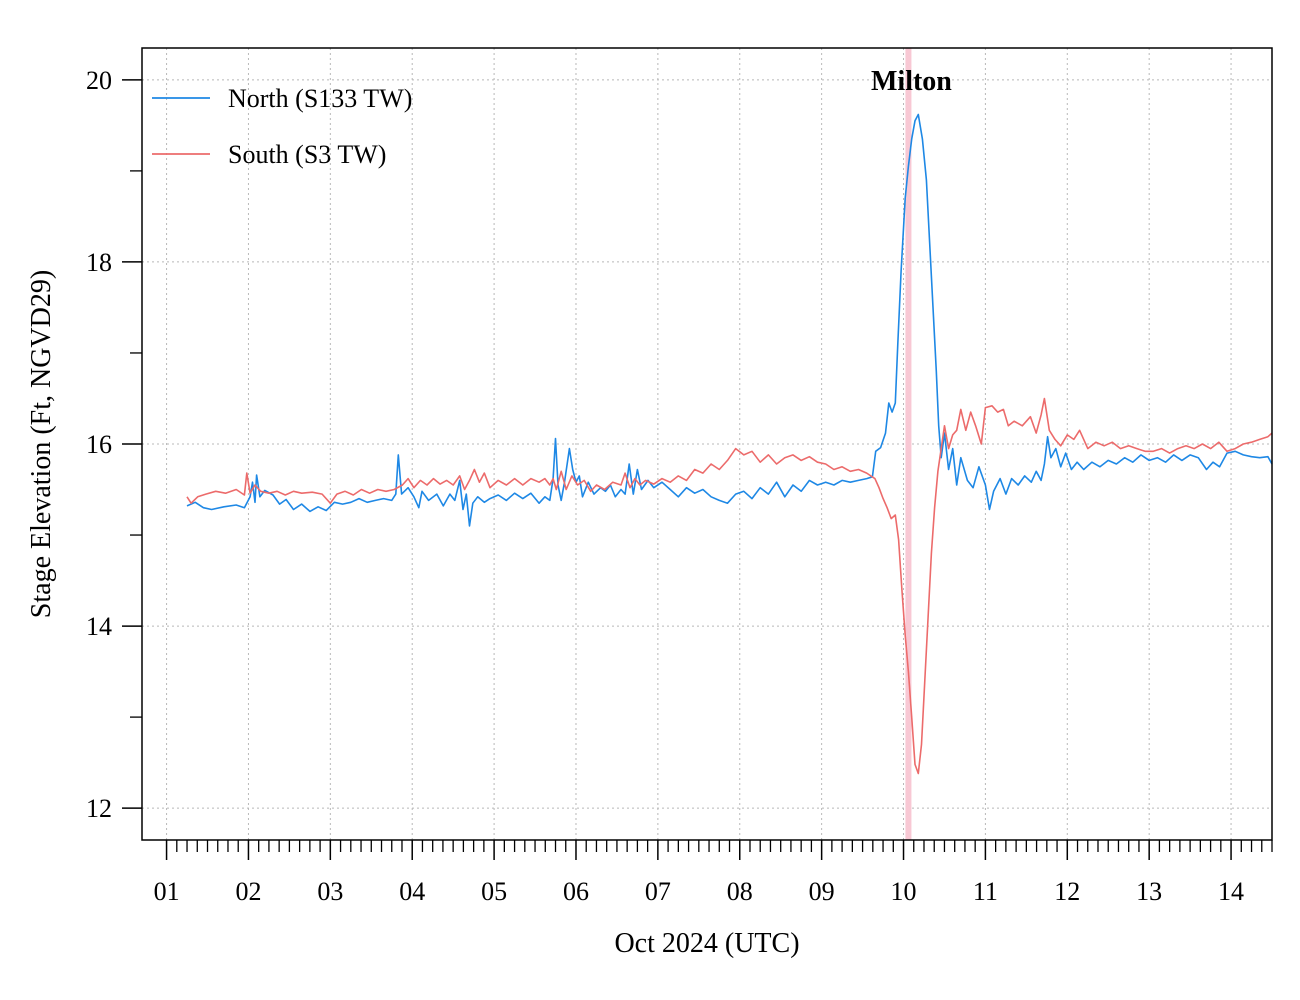  I want to click on y-tick-label: 16, so click(99, 444).